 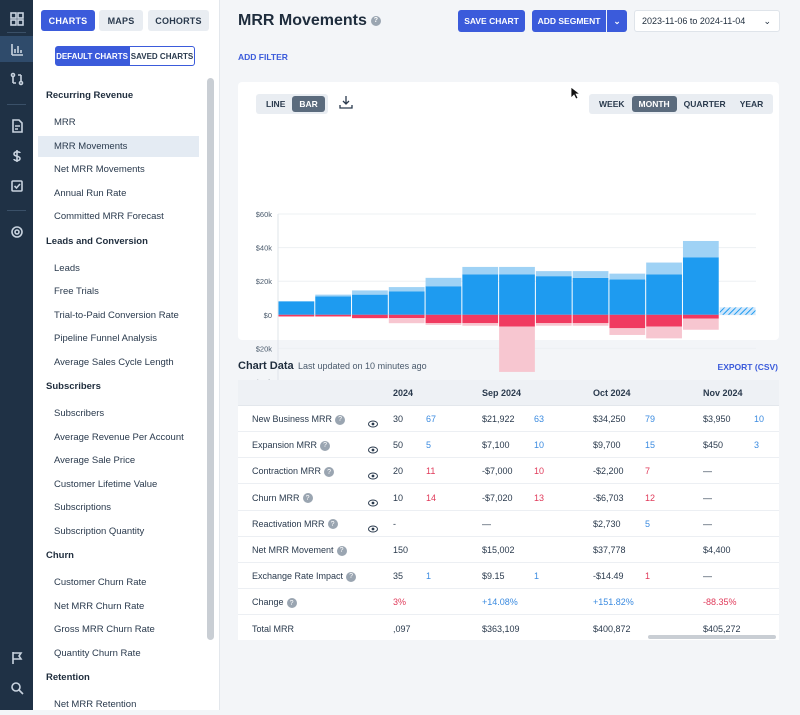 What do you see at coordinates (751, 104) in the screenshot?
I see `toggle-year: YEAR` at bounding box center [751, 104].